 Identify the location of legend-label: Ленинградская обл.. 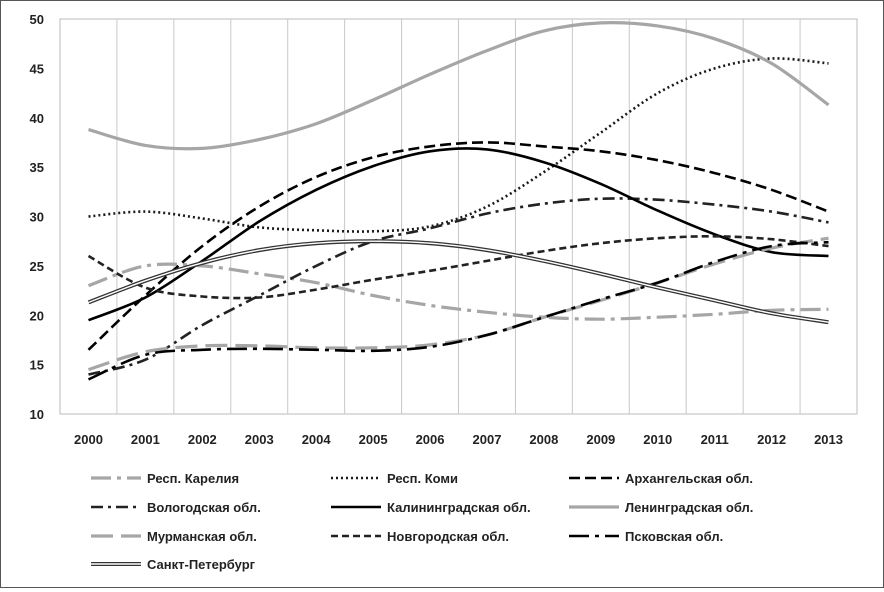
(689, 507).